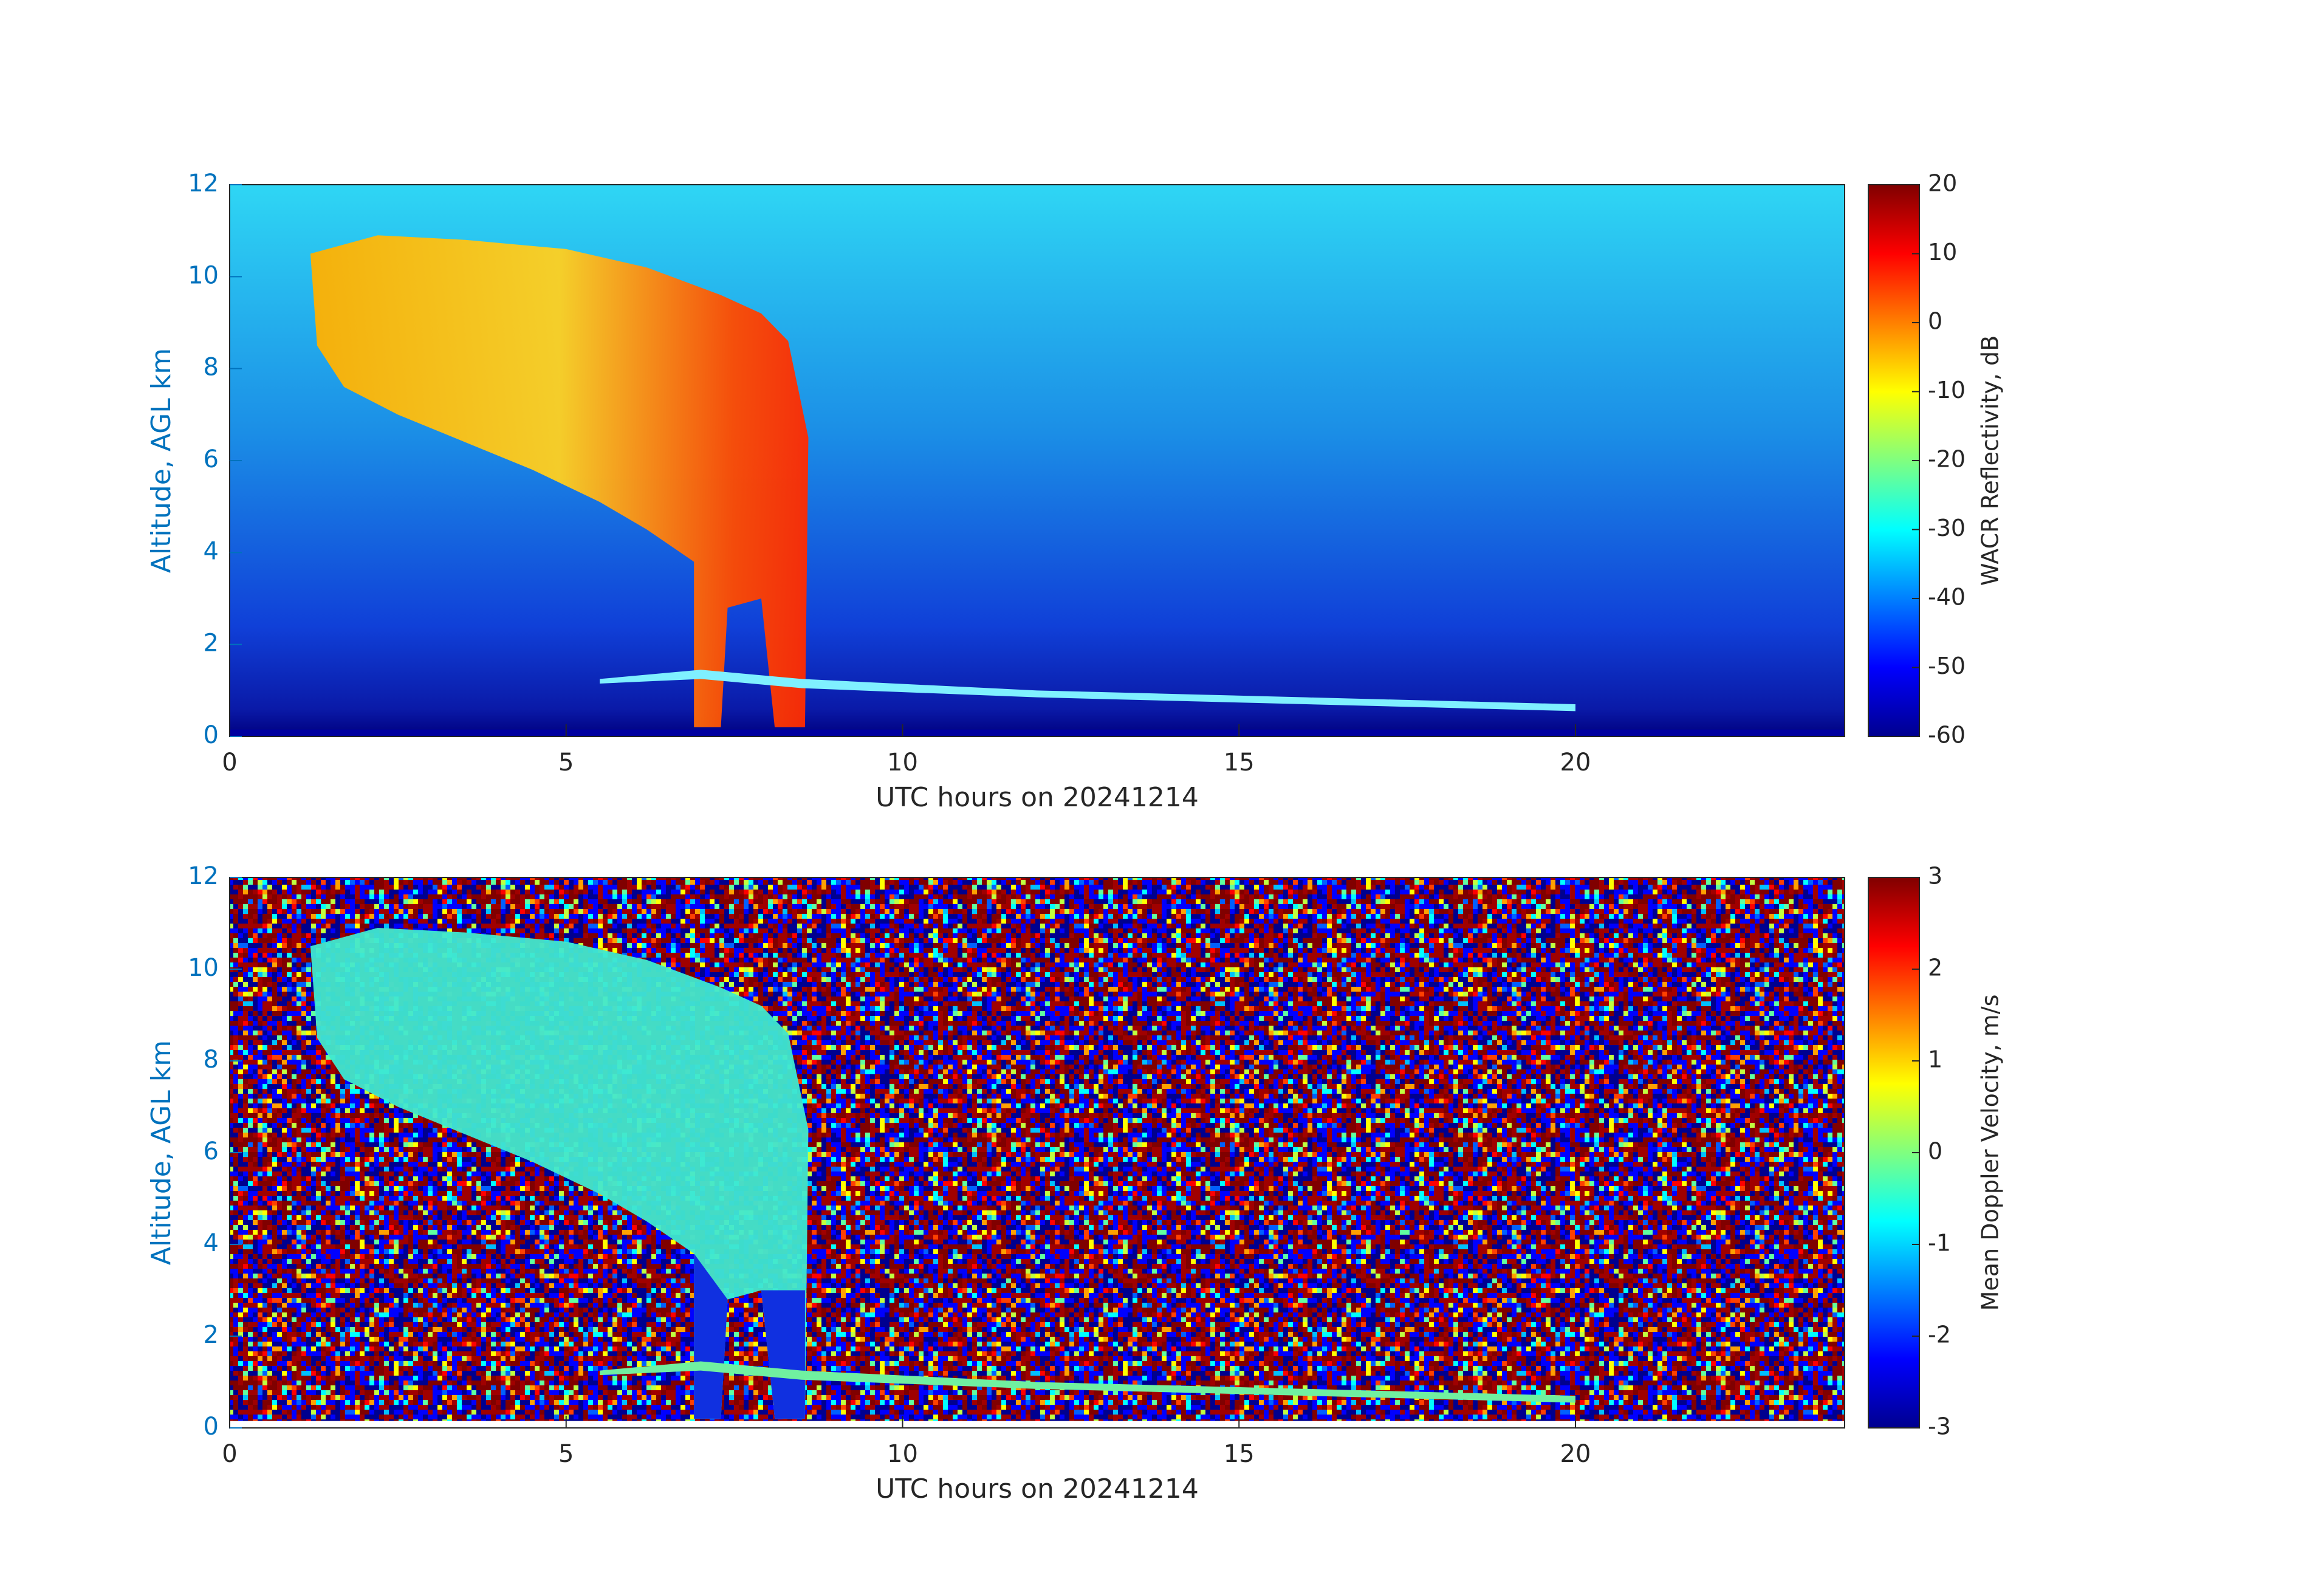 The image size is (2324, 1595). I want to click on colorbar-tick-label: -3, so click(1939, 1426).